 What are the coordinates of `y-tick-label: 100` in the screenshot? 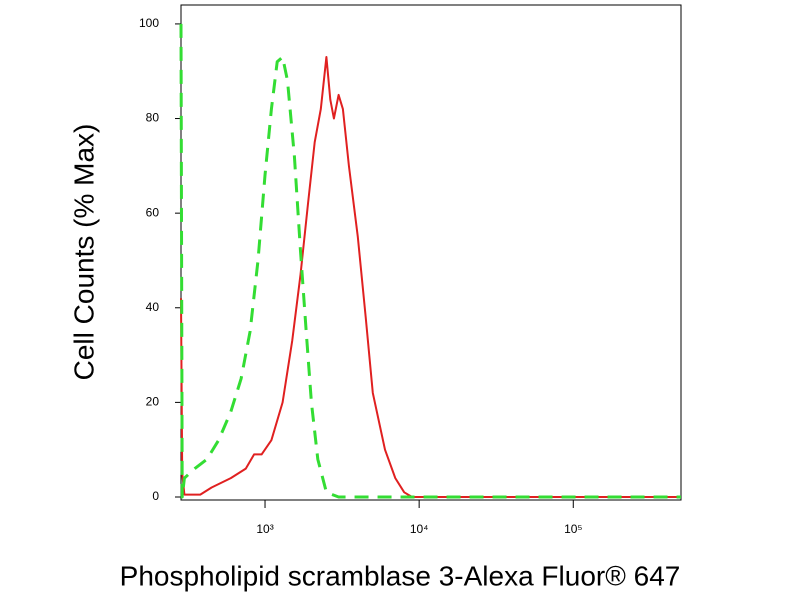 It's located at (149, 23).